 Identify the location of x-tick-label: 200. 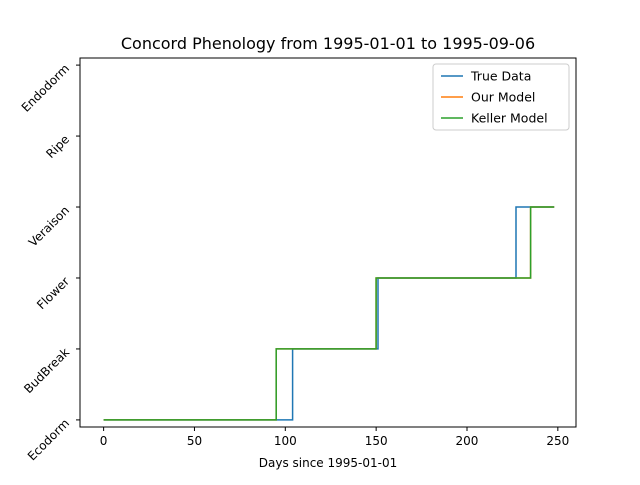
(467, 441).